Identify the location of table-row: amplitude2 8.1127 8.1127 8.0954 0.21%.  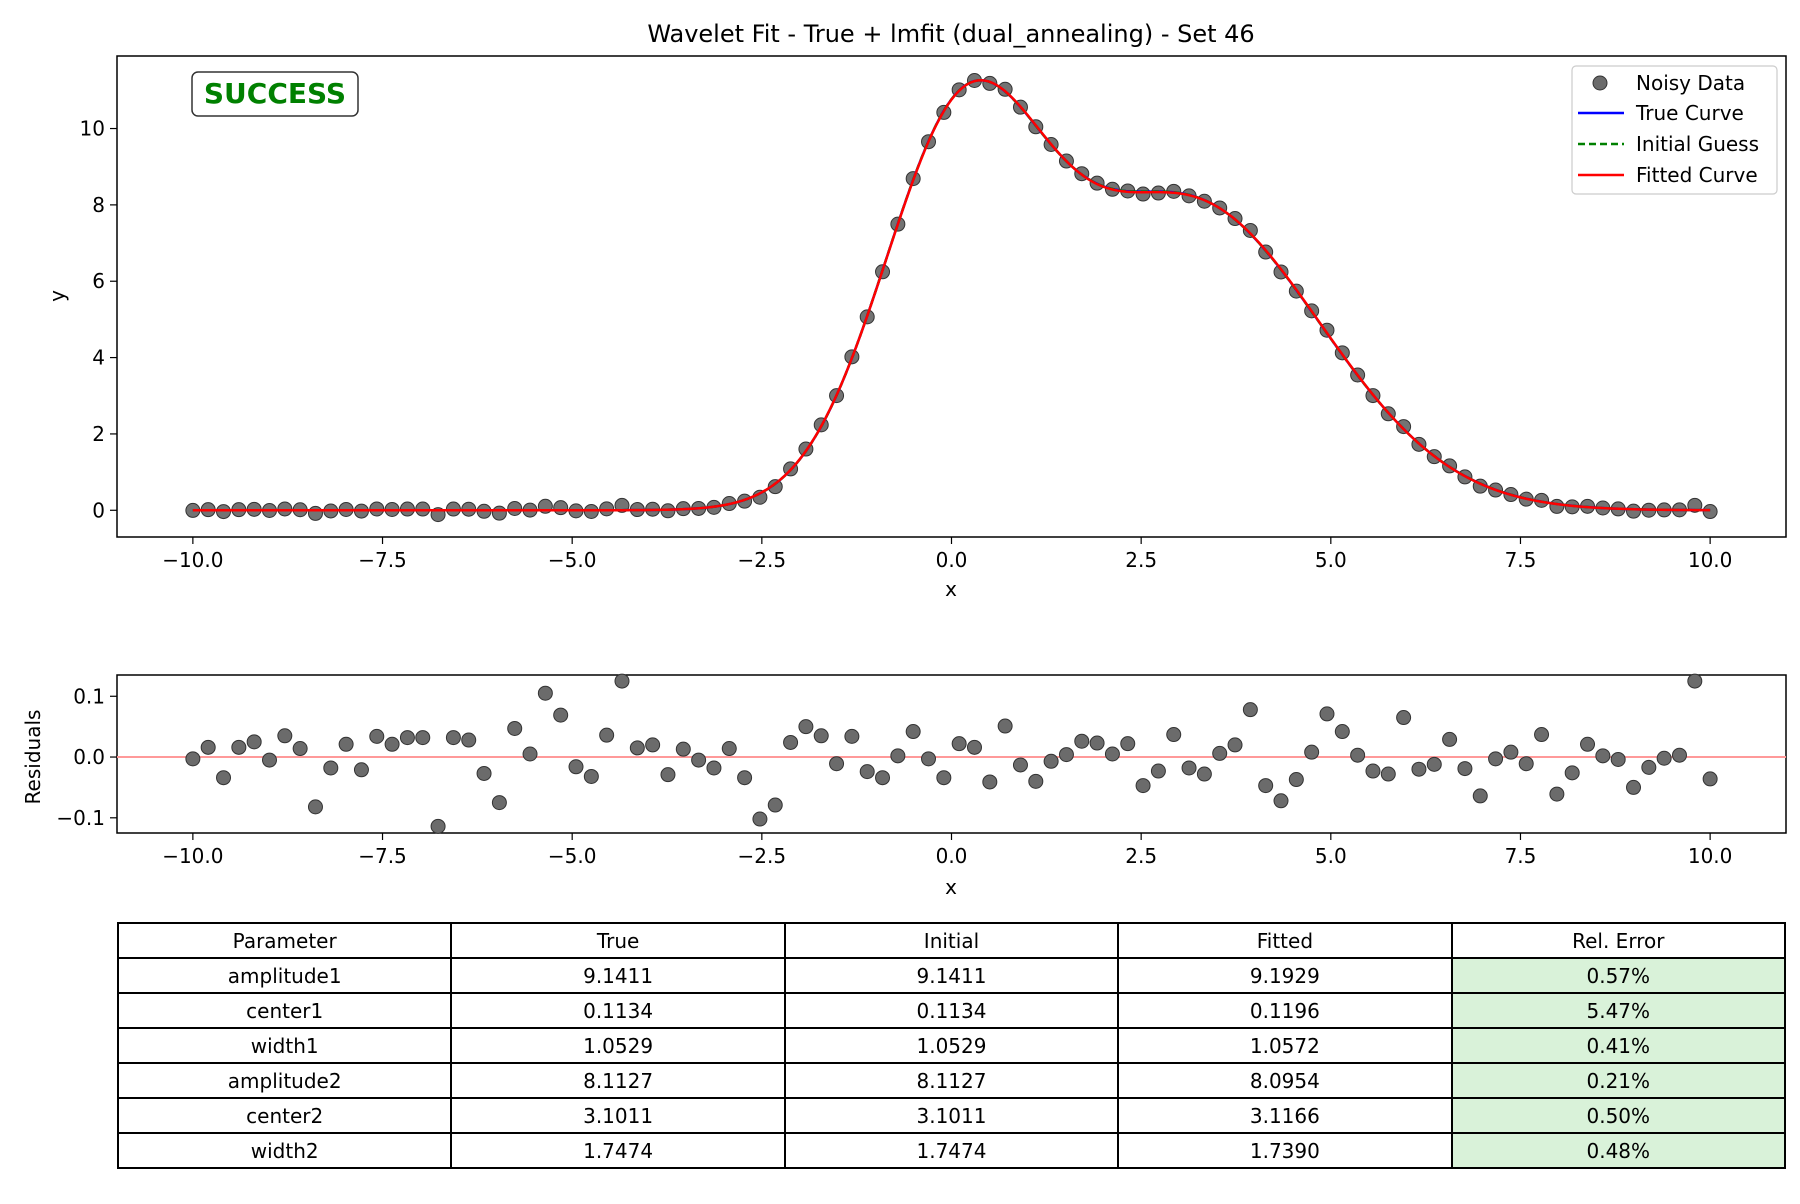
(951, 1080).